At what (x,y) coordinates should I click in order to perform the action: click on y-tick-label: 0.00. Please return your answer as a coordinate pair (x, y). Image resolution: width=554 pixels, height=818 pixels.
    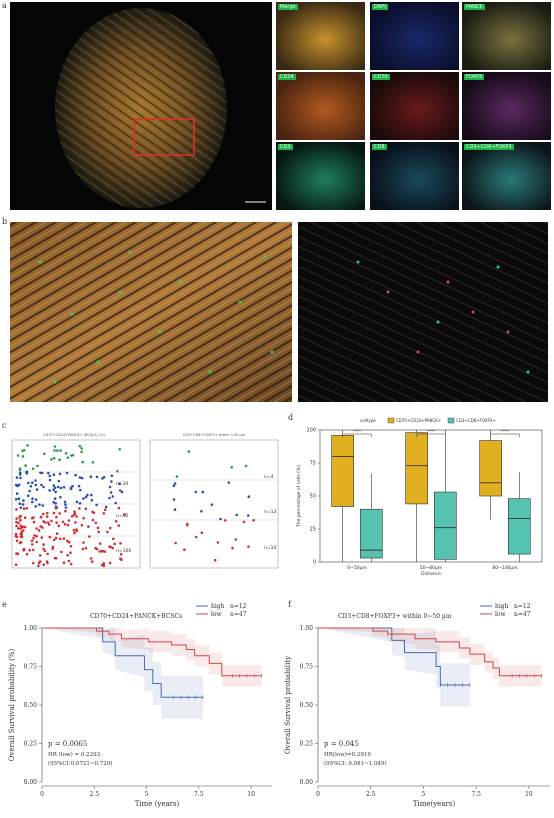
    Looking at the image, I should click on (31, 782).